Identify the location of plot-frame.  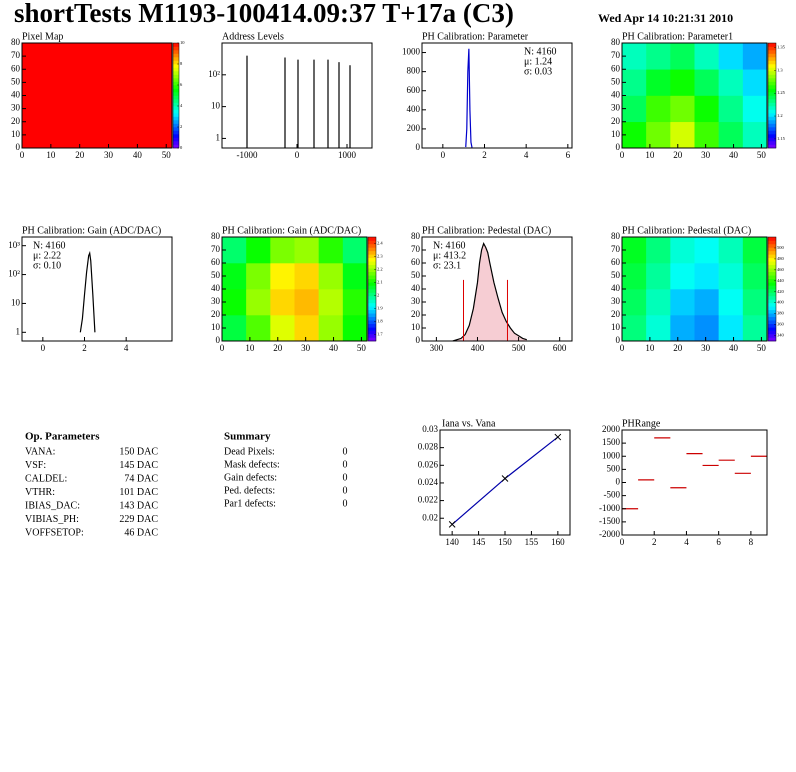
(497, 95).